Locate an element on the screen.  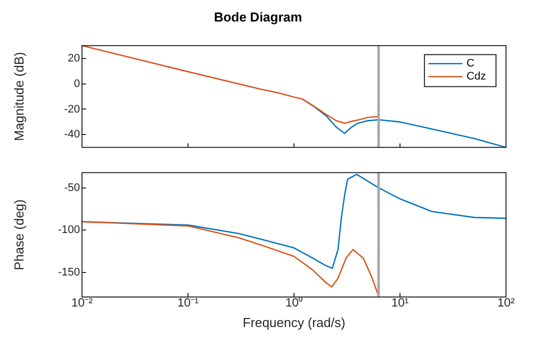
y-axis-title: Magnitude (dB) is located at coordinates (18, 96).